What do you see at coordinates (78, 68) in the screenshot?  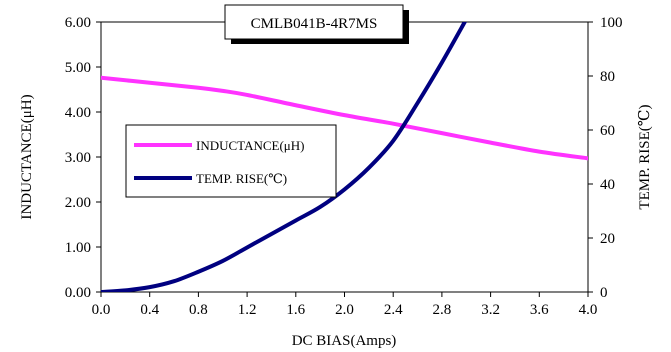 I see `y-tick-label: 5.00` at bounding box center [78, 68].